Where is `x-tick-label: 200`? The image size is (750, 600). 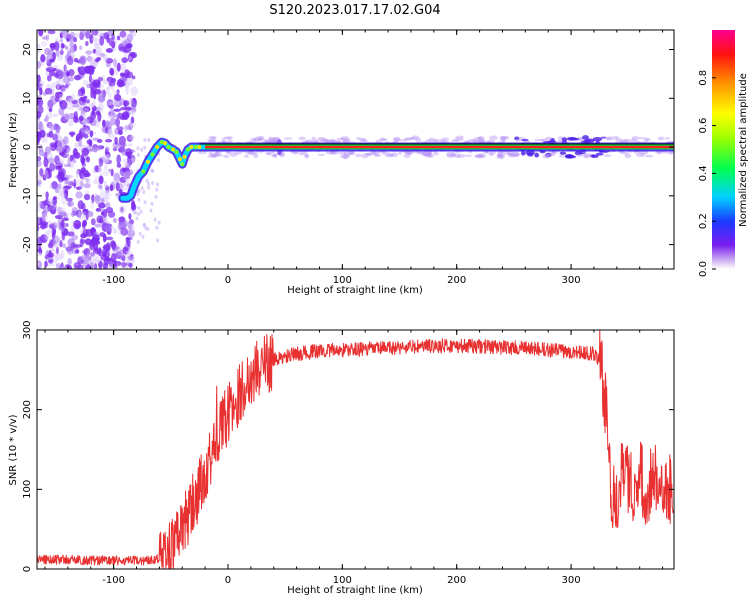
x-tick-label: 200 is located at coordinates (456, 580).